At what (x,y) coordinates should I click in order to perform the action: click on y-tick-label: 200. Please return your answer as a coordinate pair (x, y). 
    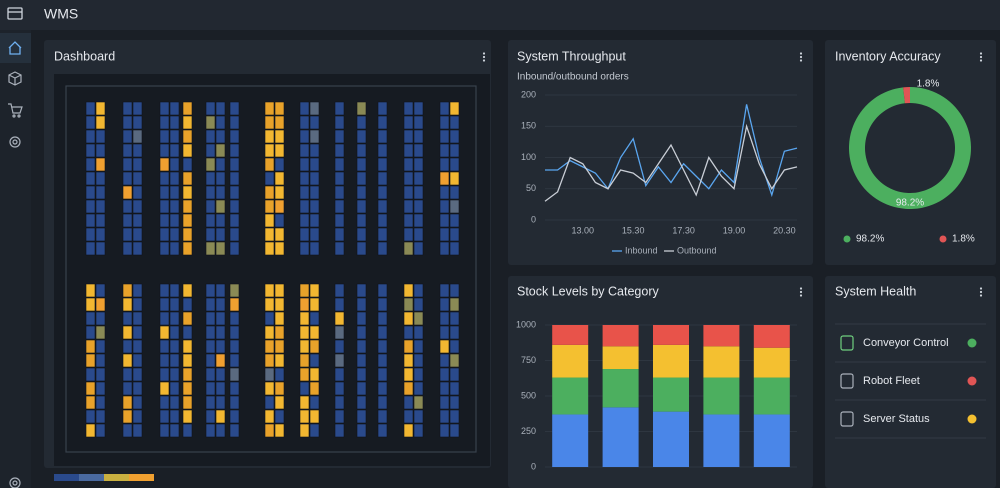
    Looking at the image, I should click on (528, 94).